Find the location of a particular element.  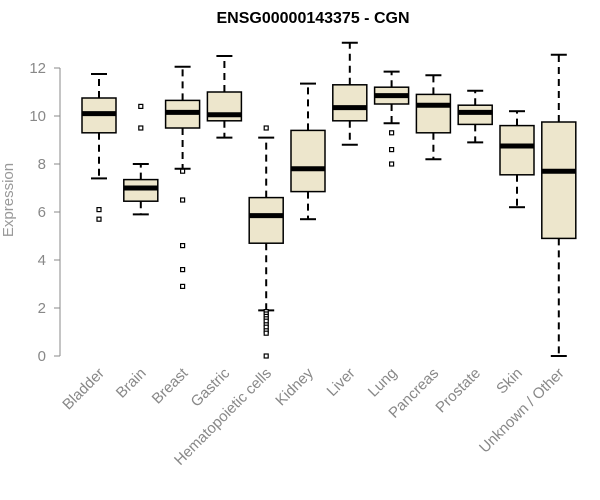

y-tick-label: 12 is located at coordinates (37, 68).